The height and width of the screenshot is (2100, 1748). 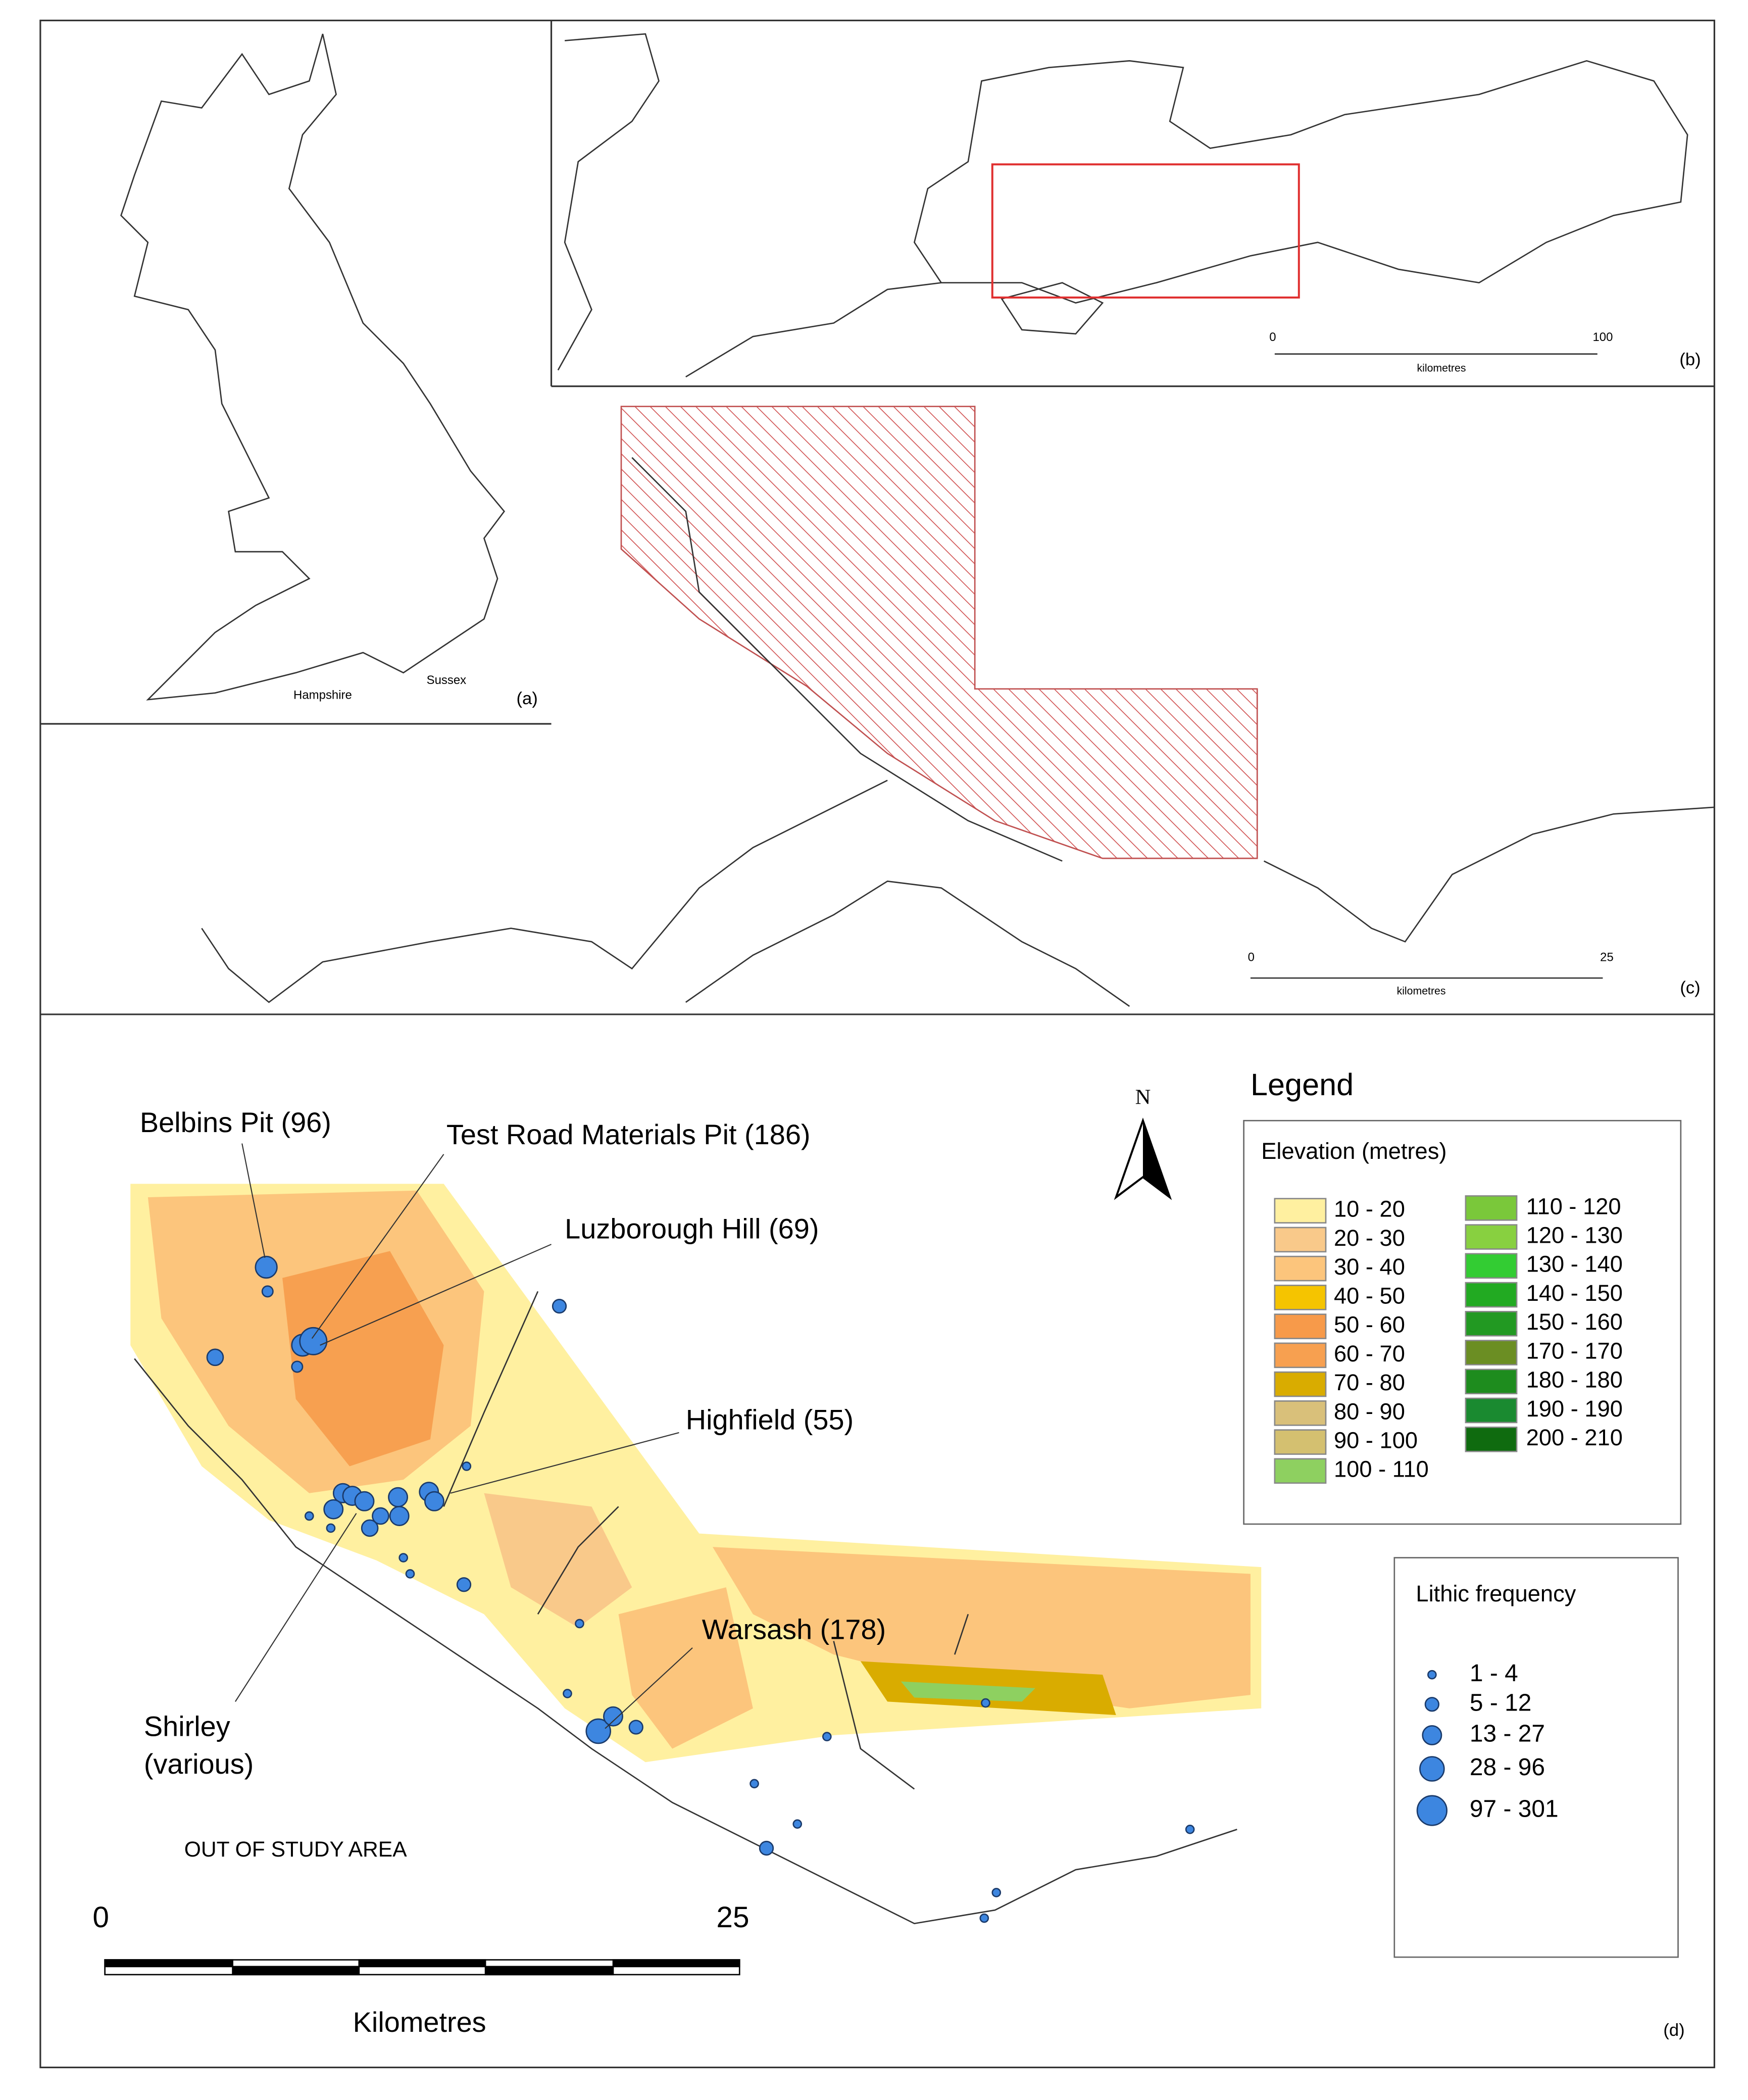 I want to click on legend-label: 50 - 60, so click(x=1369, y=1325).